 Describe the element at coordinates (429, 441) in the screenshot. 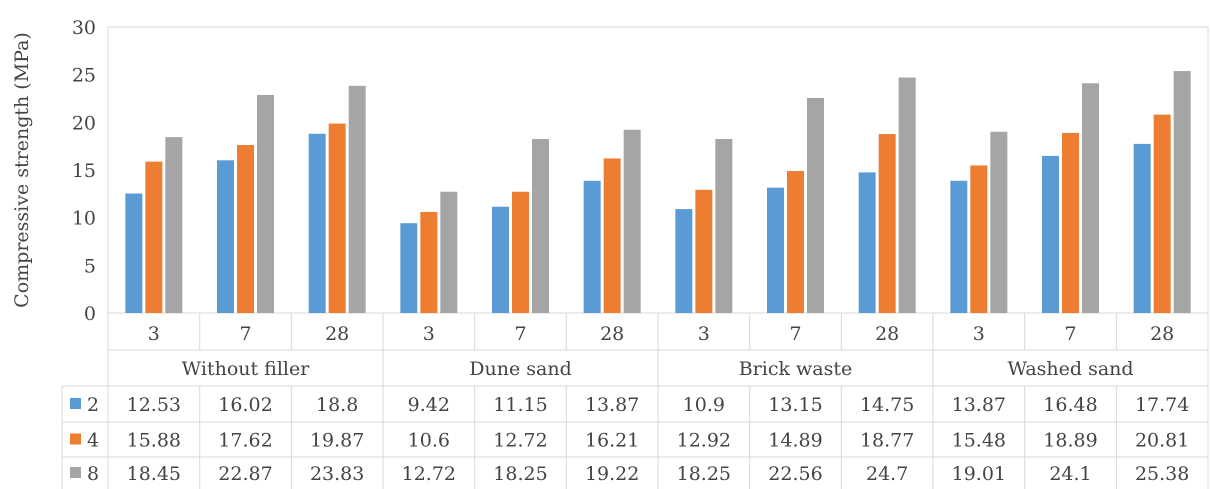

I see `table-cell: 10.6` at that location.